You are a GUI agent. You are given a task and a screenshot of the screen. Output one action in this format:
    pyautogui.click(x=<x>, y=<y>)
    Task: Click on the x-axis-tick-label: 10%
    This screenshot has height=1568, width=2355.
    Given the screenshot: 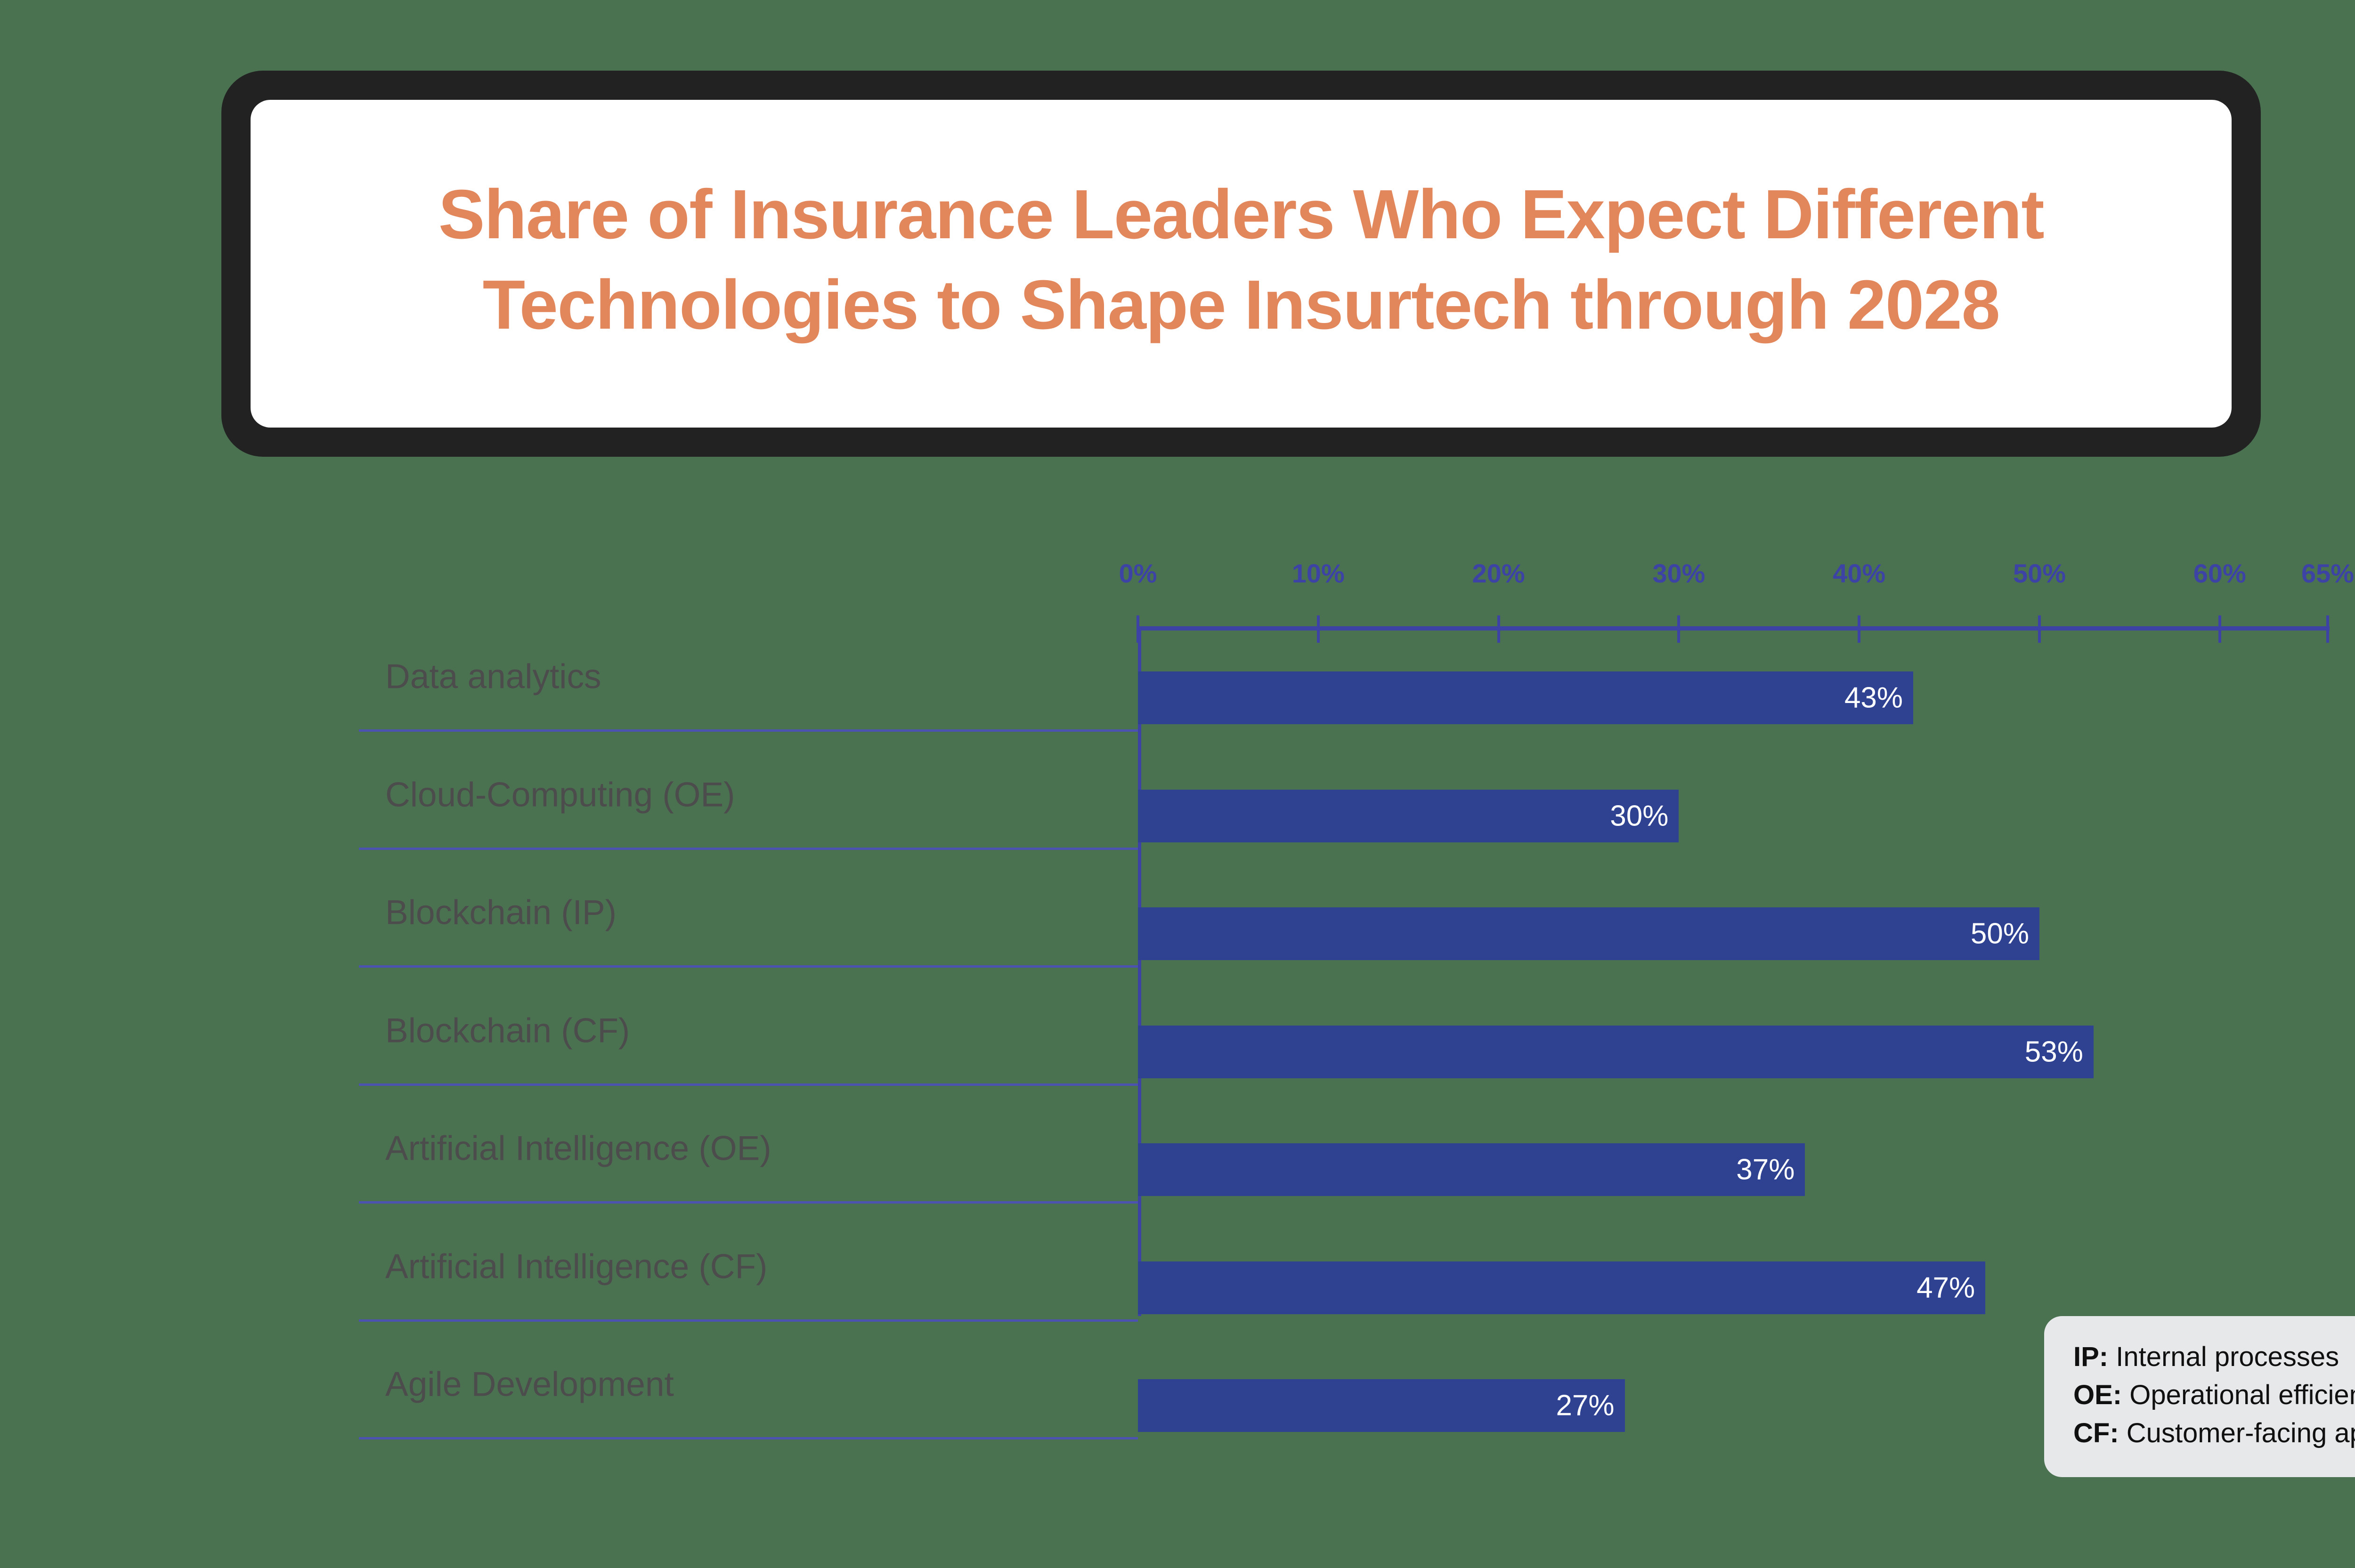 What is the action you would take?
    pyautogui.click(x=1318, y=573)
    